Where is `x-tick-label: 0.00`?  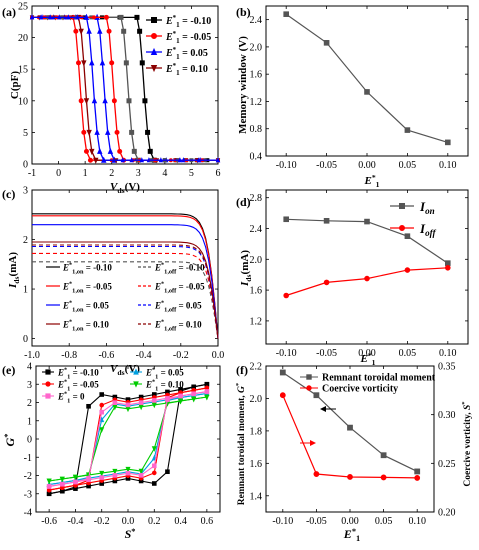
x-tick-label: 0.00 is located at coordinates (367, 165).